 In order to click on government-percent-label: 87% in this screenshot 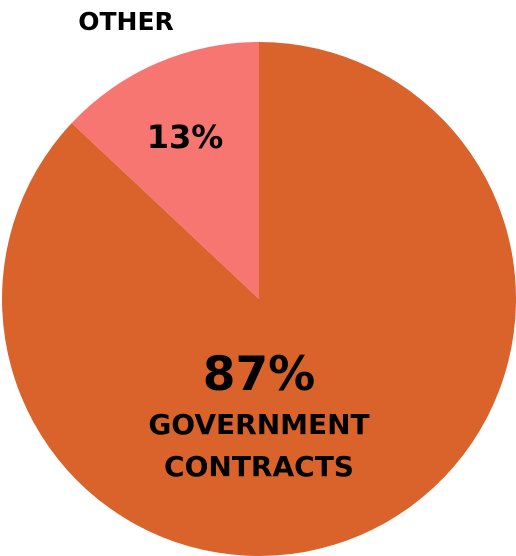, I will do `click(259, 374)`.